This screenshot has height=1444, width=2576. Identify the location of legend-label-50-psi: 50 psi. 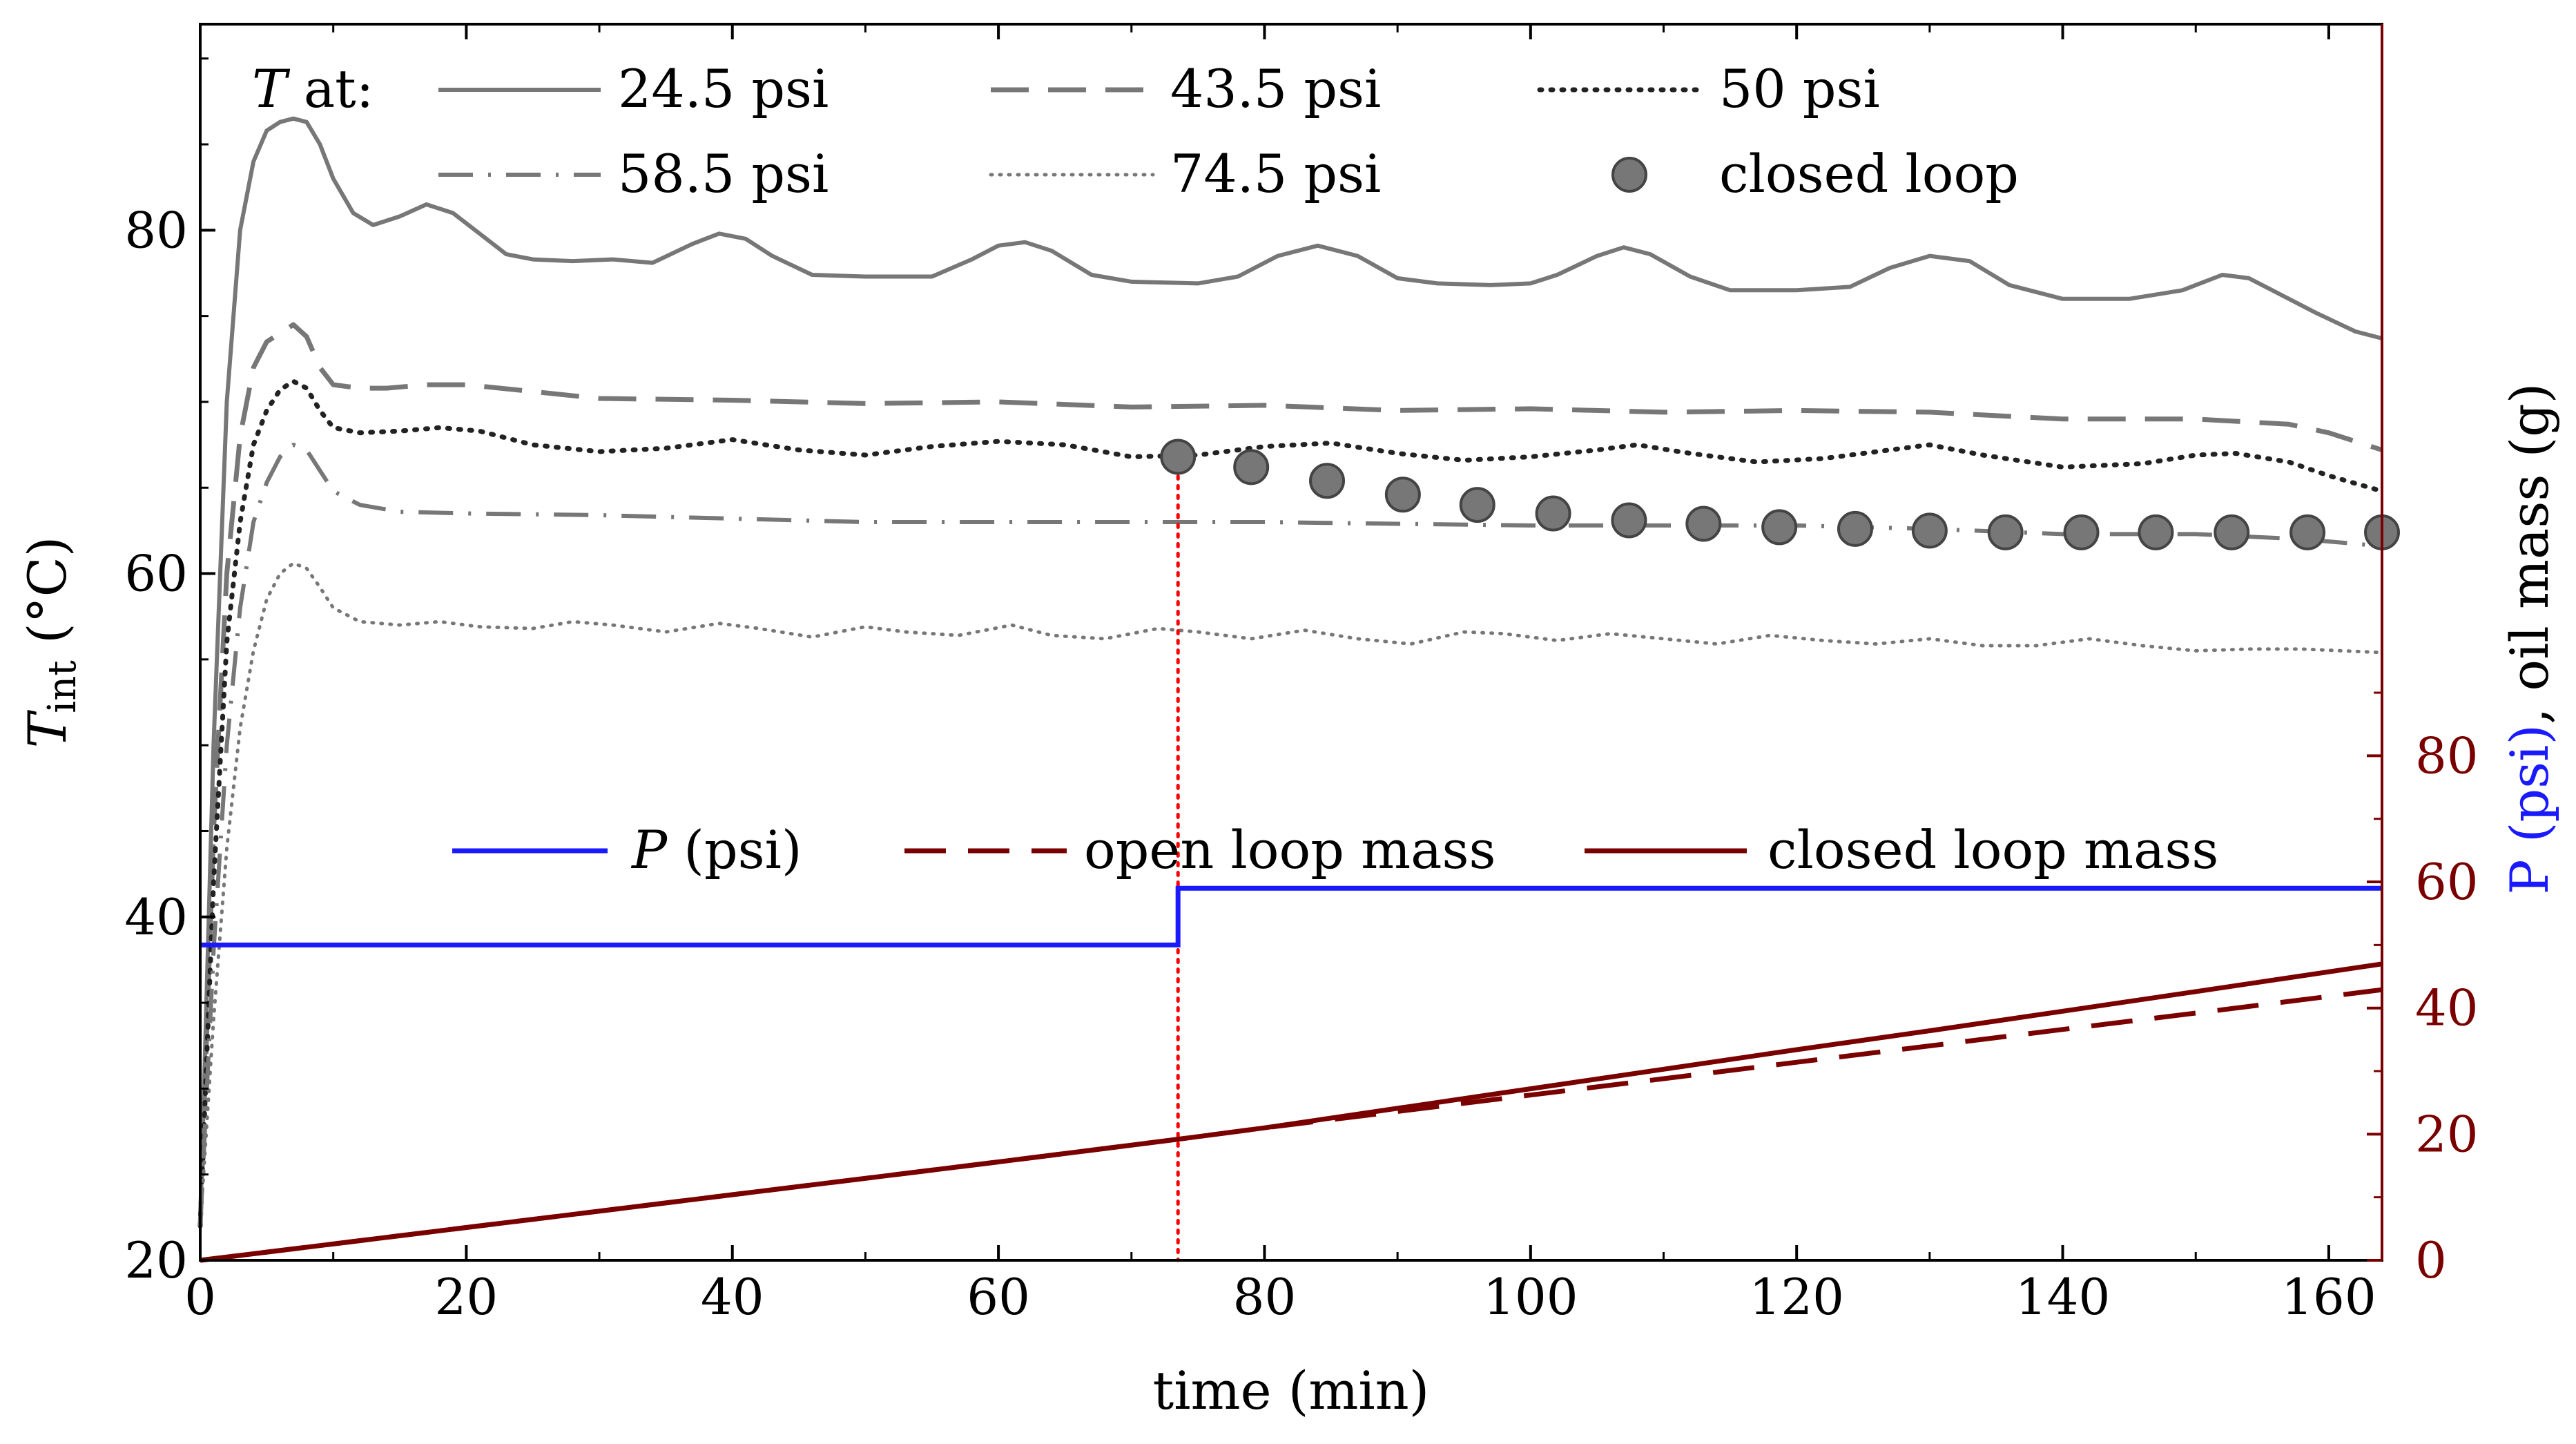
(1799, 88).